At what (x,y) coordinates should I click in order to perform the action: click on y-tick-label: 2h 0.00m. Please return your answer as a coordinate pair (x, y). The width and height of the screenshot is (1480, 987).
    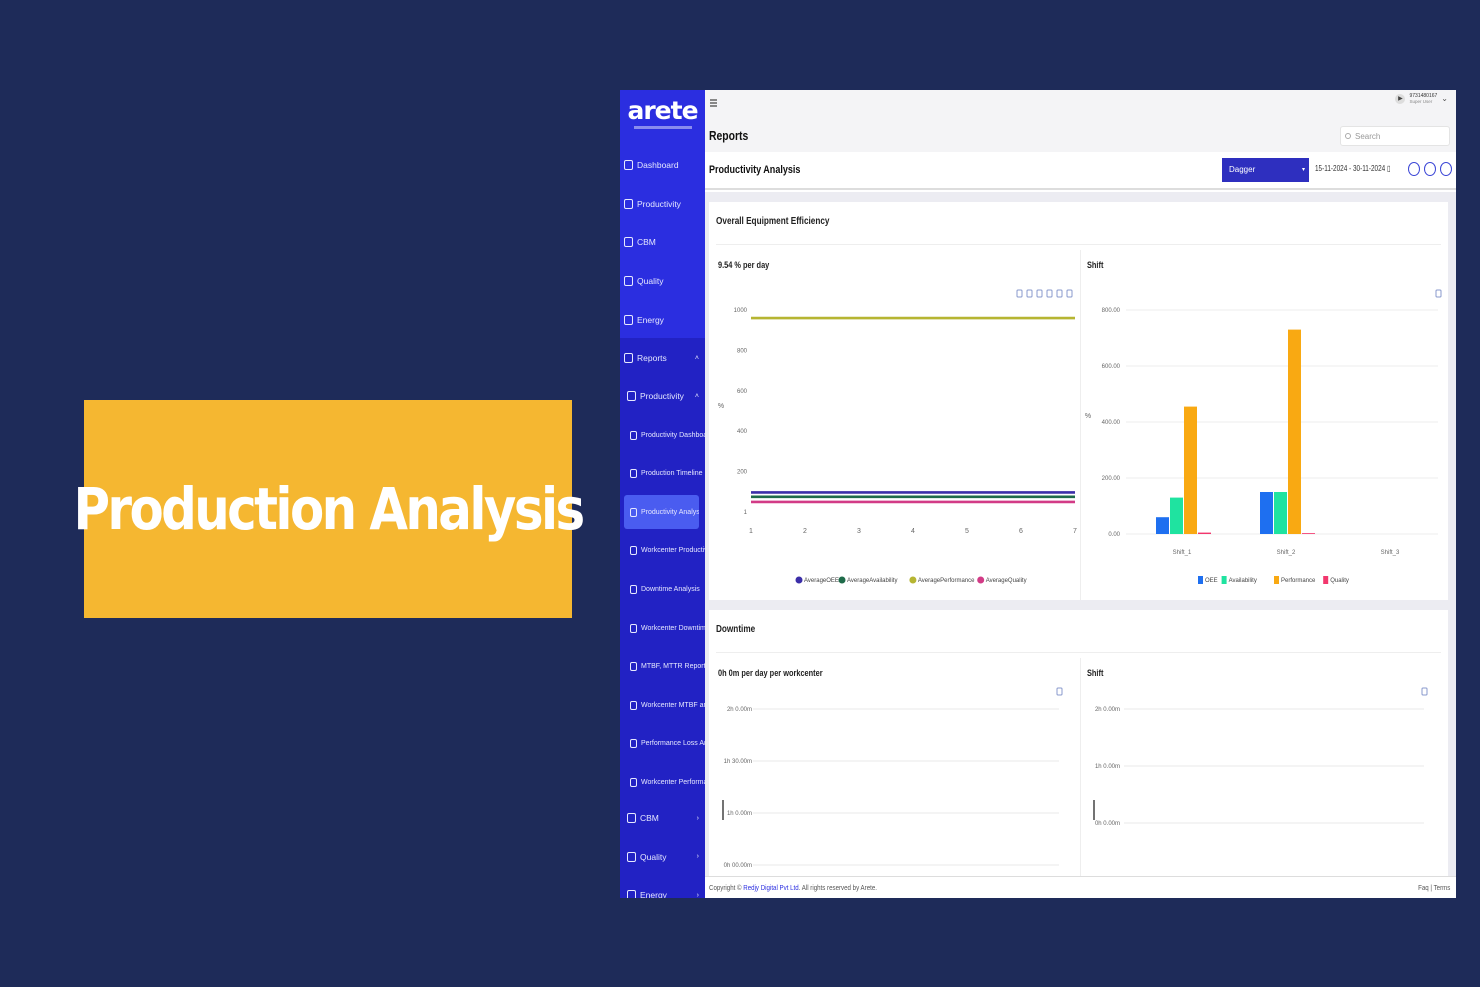
    Looking at the image, I should click on (739, 710).